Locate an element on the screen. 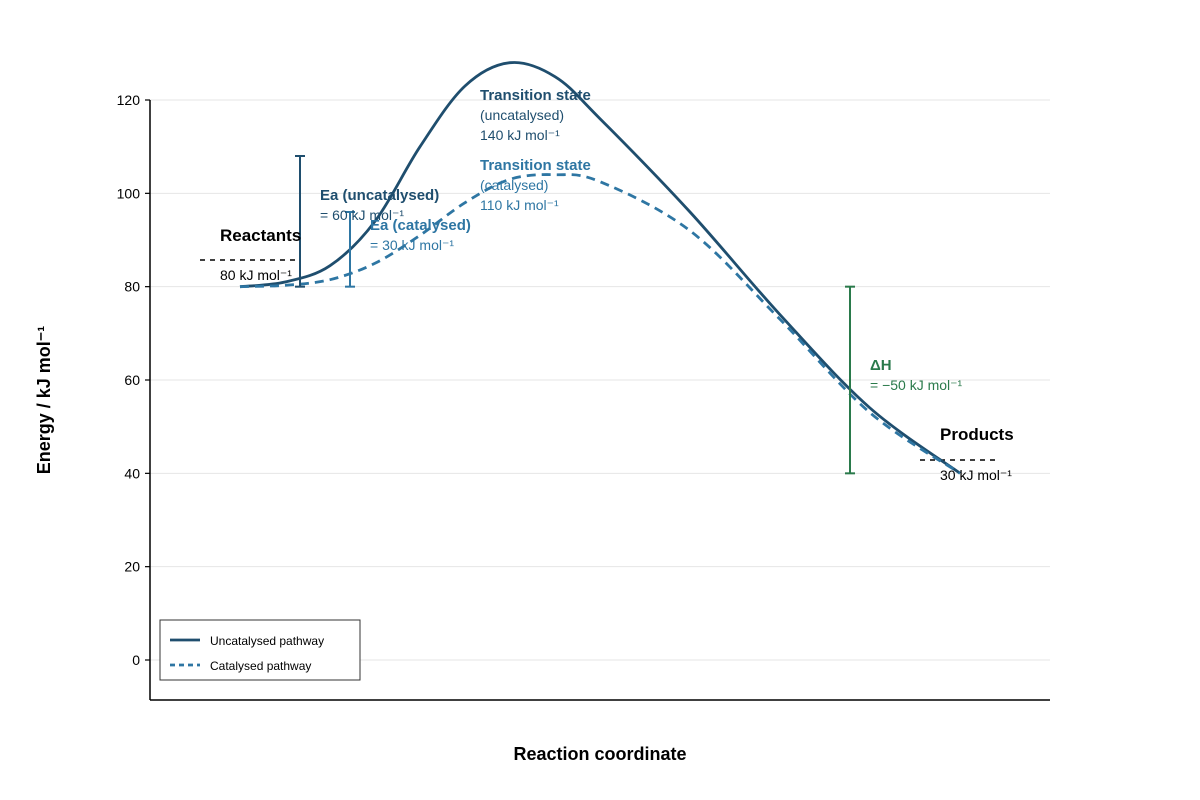 The width and height of the screenshot is (1200, 800). delta-h-title: ΔH is located at coordinates (881, 365).